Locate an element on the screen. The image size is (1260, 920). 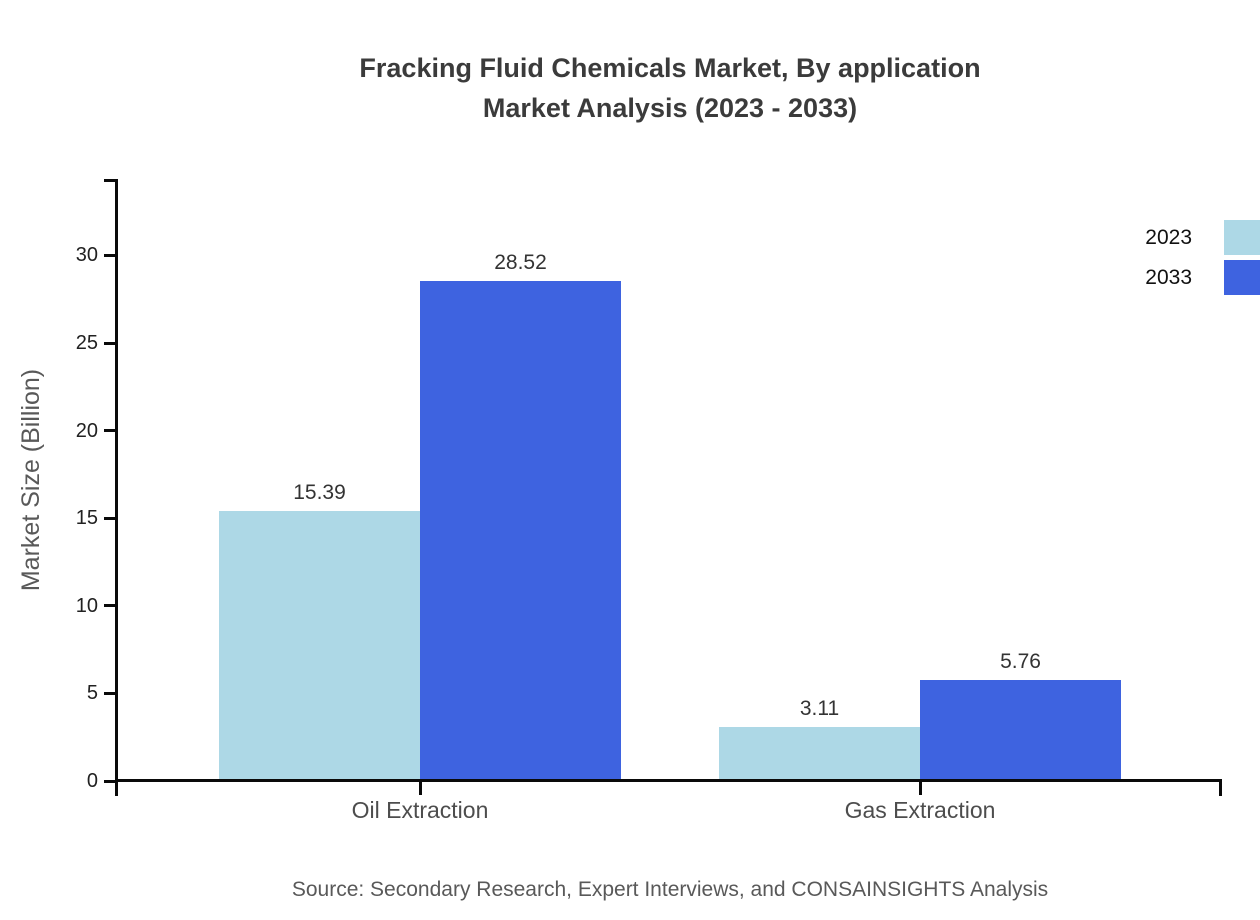
legend-swatch-2023 is located at coordinates (1242, 237).